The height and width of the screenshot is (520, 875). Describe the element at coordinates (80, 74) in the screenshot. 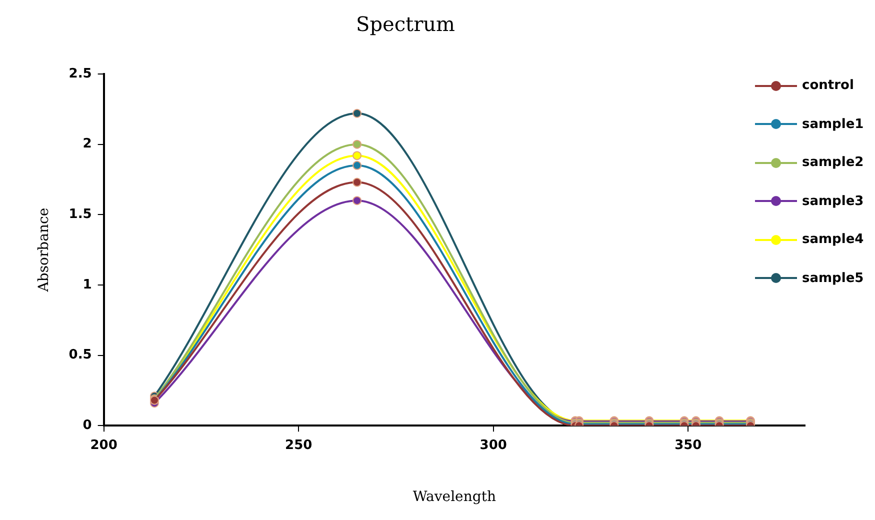

I see `y-tick-label: 2.5` at that location.